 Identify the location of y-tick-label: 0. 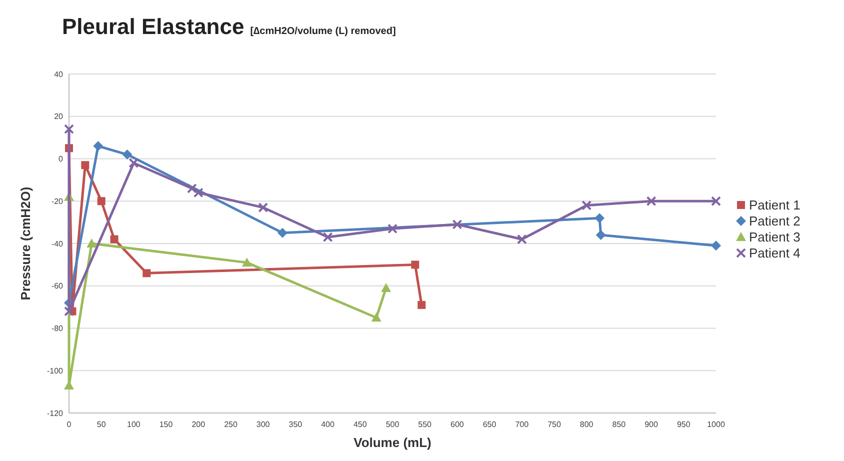
(61, 159).